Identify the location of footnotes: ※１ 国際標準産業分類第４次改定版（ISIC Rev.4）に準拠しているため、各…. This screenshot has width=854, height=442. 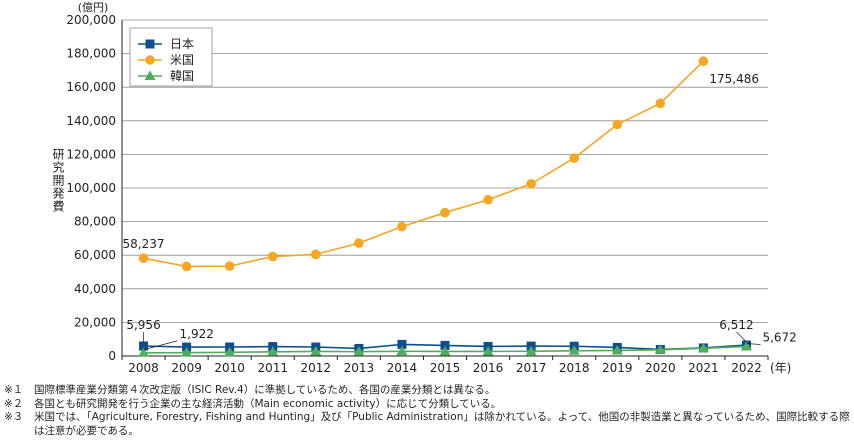
(427, 411).